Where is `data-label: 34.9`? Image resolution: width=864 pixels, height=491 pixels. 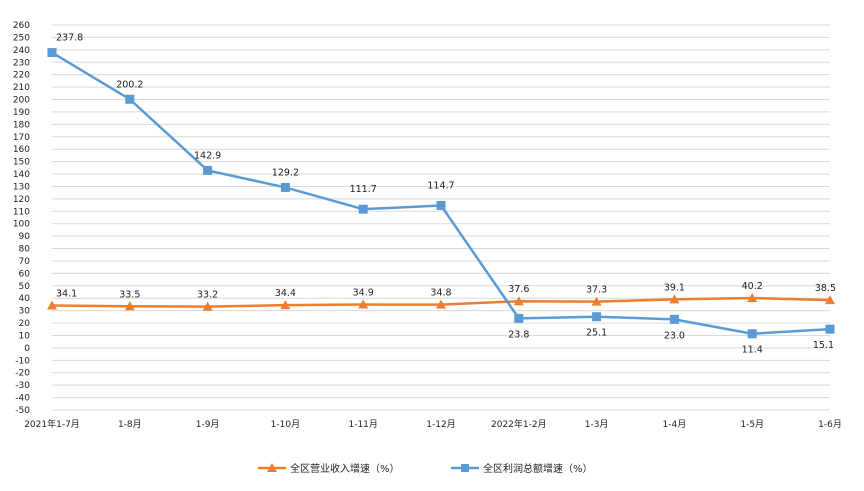
data-label: 34.9 is located at coordinates (363, 293).